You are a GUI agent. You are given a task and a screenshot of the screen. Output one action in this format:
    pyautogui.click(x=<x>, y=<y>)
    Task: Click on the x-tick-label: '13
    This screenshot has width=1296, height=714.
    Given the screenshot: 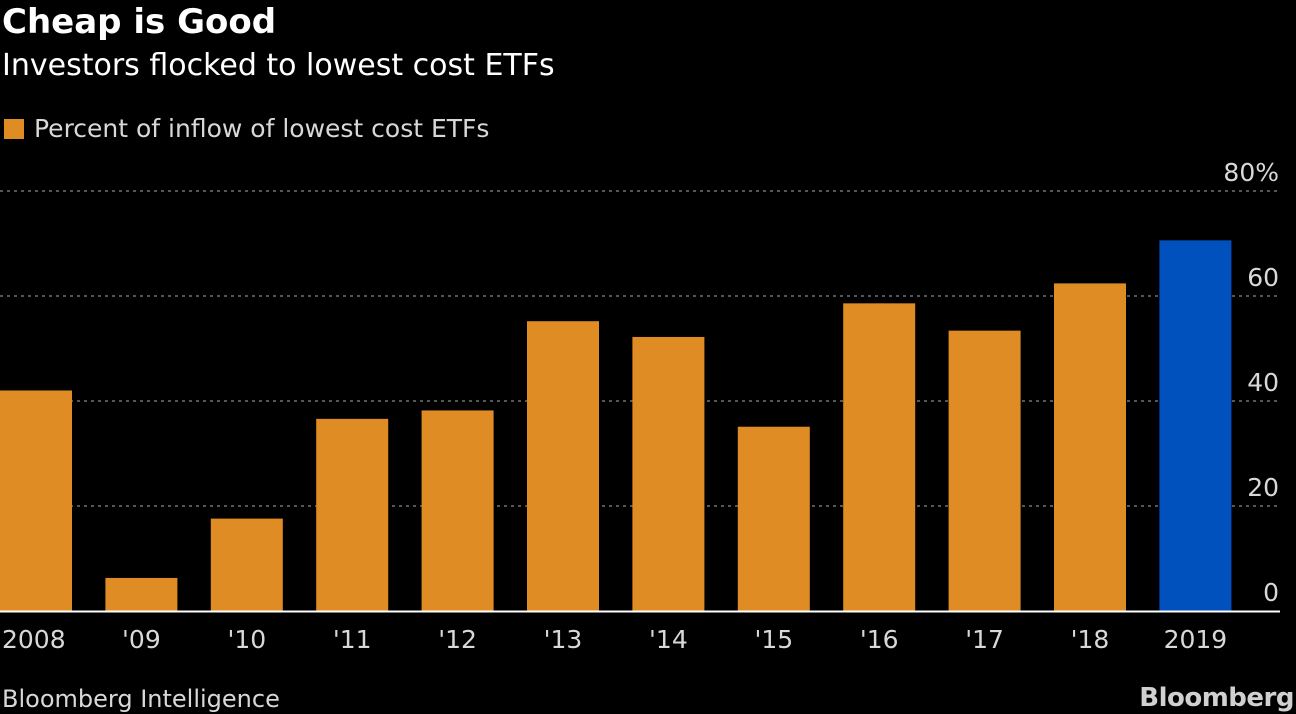 What is the action you would take?
    pyautogui.click(x=563, y=639)
    